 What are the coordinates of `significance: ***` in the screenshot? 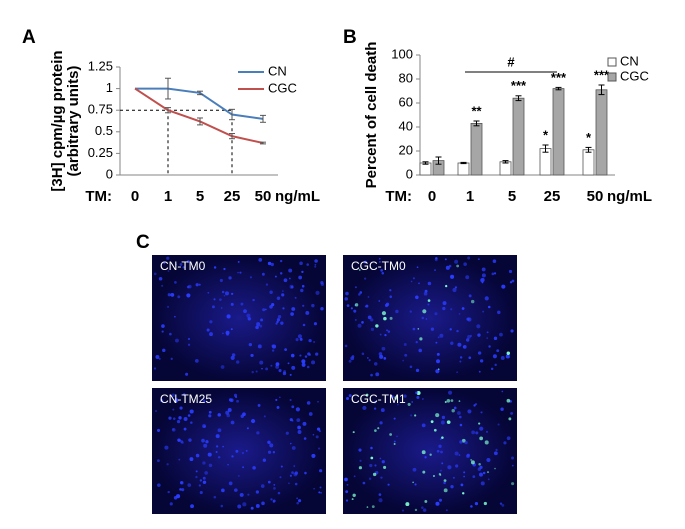 It's located at (559, 77).